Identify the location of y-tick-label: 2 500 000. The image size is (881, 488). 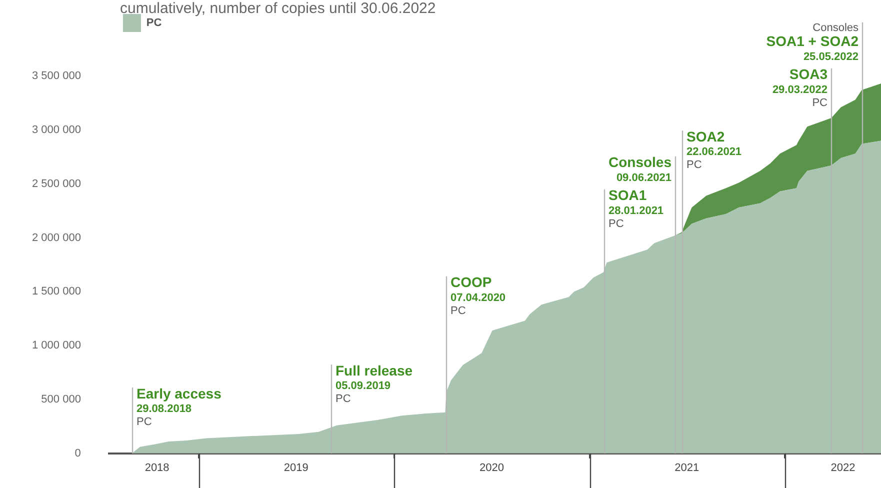
(56, 184).